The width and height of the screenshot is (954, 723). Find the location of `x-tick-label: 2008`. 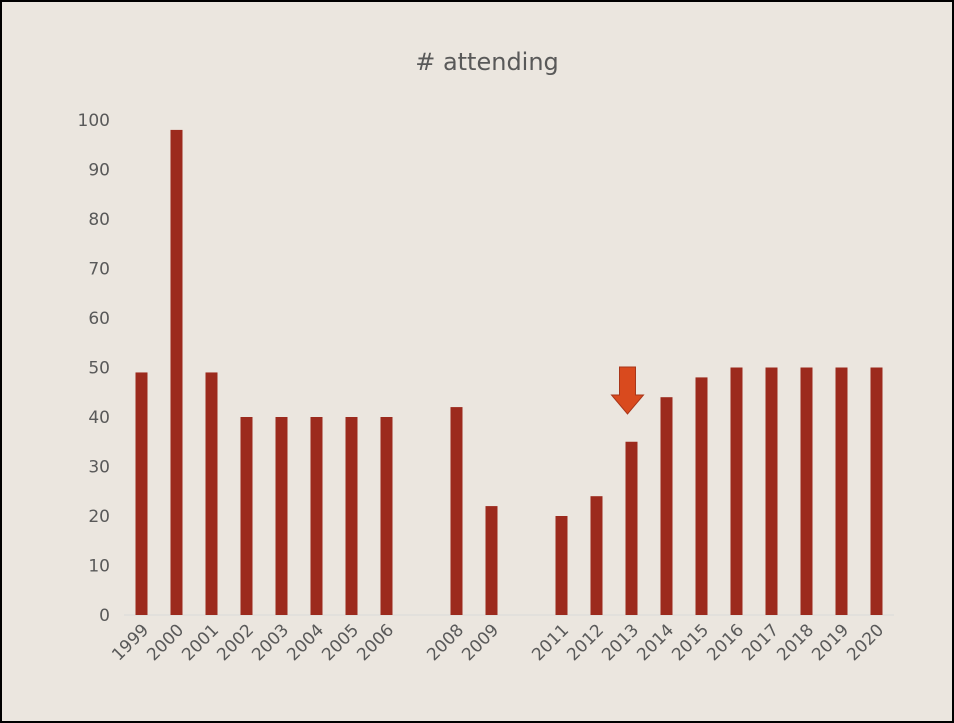

x-tick-label: 2008 is located at coordinates (445, 642).